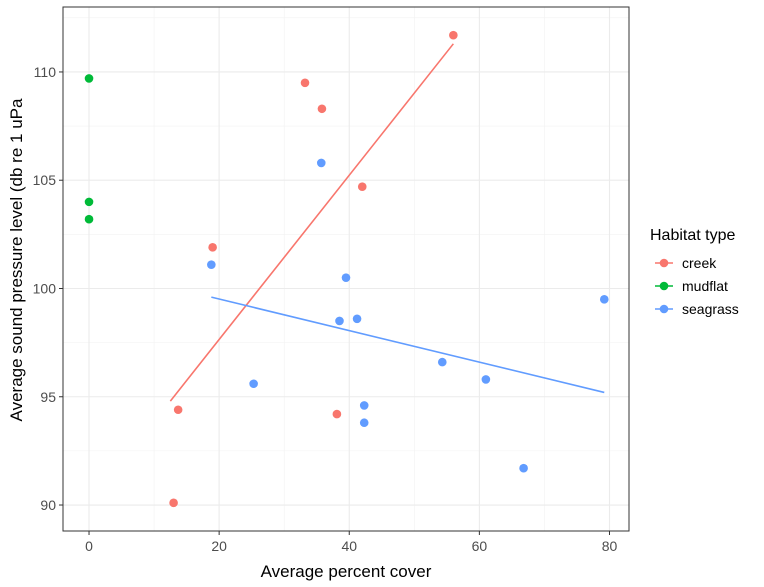 Image resolution: width=764 pixels, height=587 pixels. I want to click on legend-label-creek: creek, so click(699, 263).